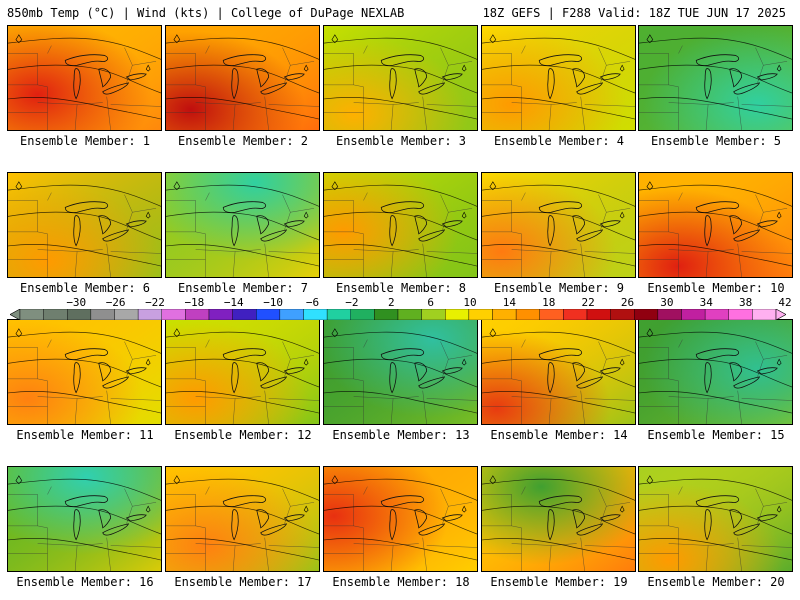 The height and width of the screenshot is (600, 800). I want to click on ensemble-member-label: Ensemble Member: 3, so click(401, 141).